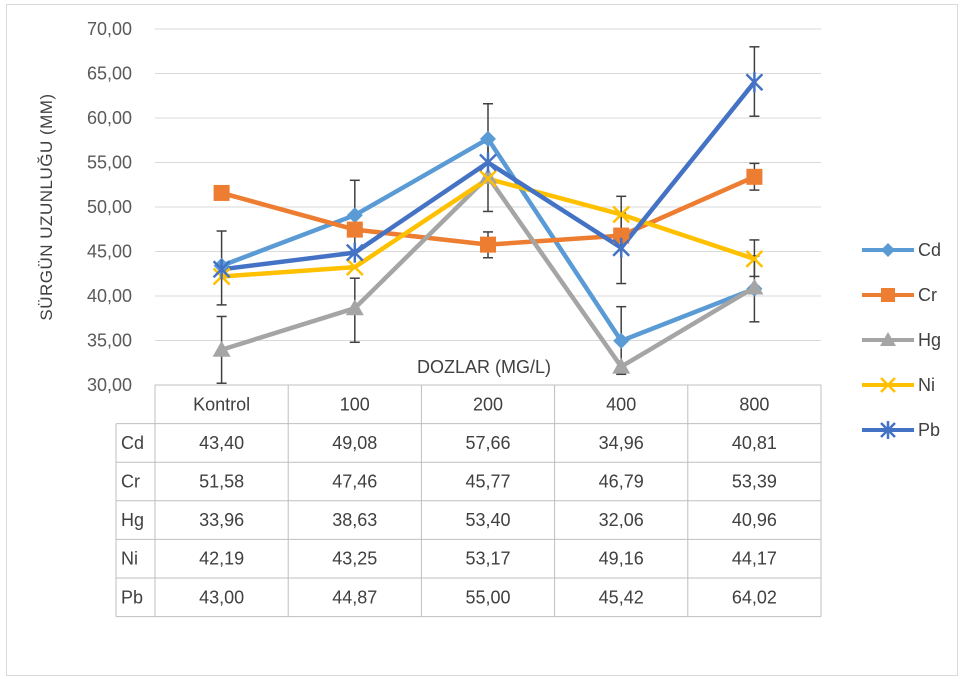  Describe the element at coordinates (221, 443) in the screenshot. I see `table-cell: 43,40` at that location.